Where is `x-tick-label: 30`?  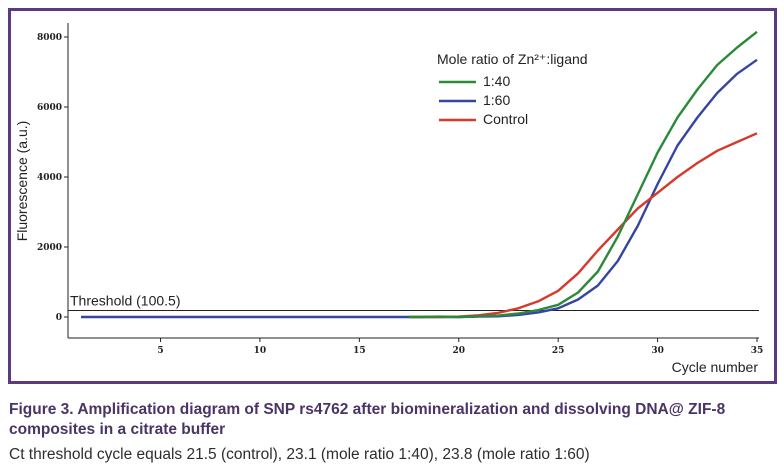
x-tick-label: 30 is located at coordinates (657, 351).